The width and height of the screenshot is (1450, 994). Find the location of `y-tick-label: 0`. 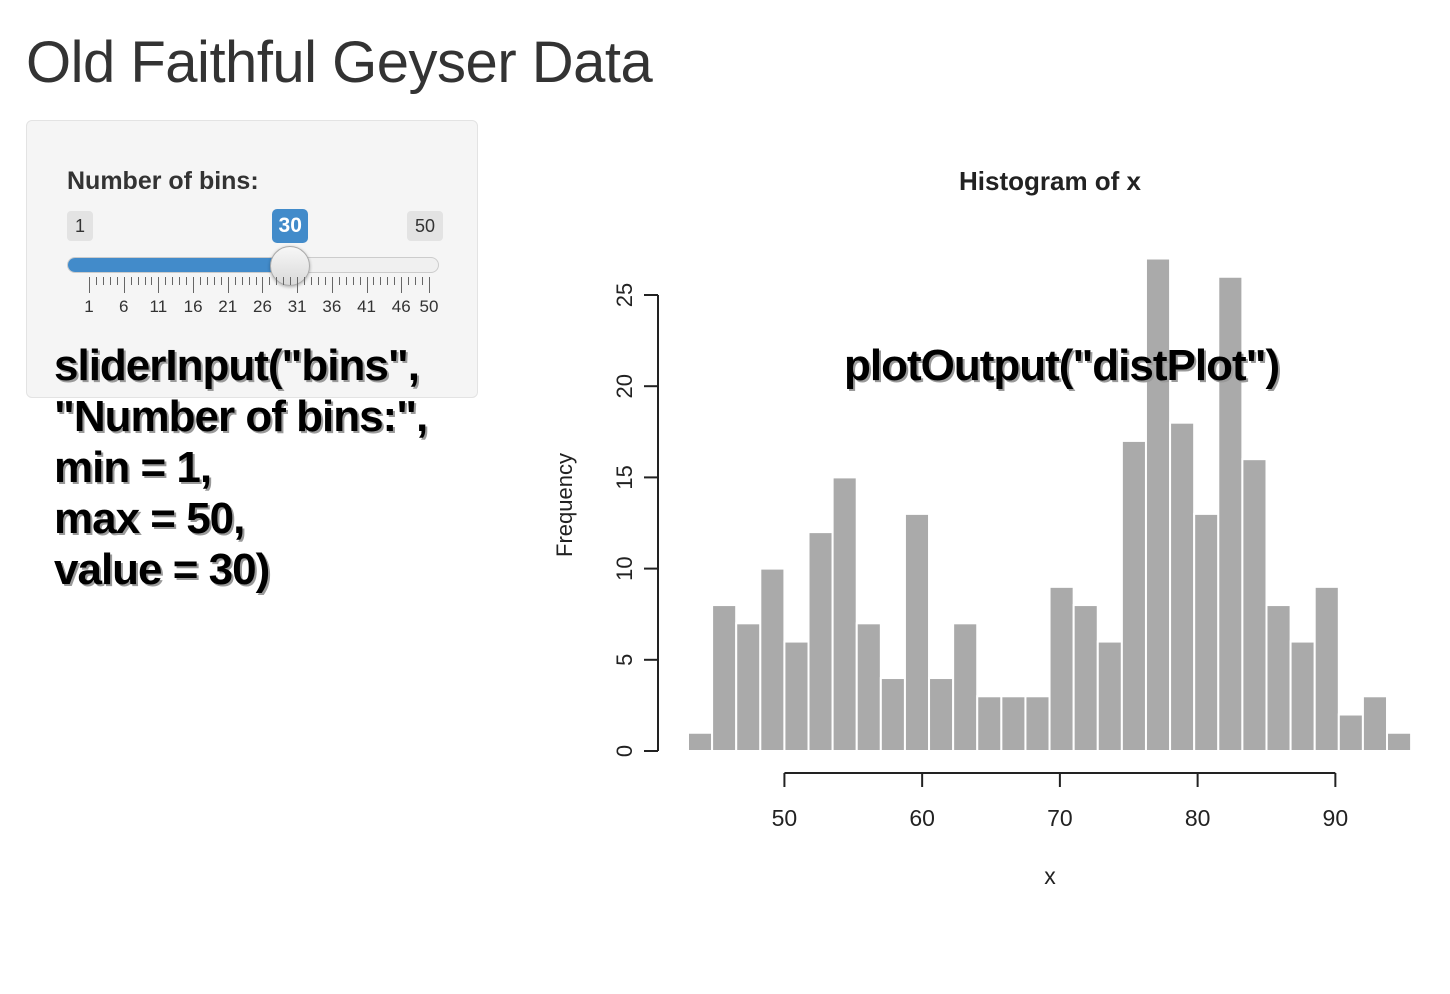

y-tick-label: 0 is located at coordinates (624, 751).